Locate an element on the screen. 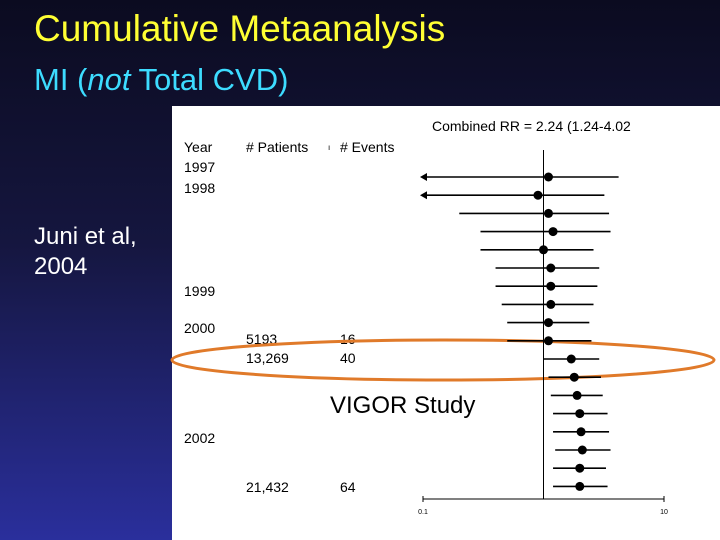  year-header: Year is located at coordinates (198, 147).